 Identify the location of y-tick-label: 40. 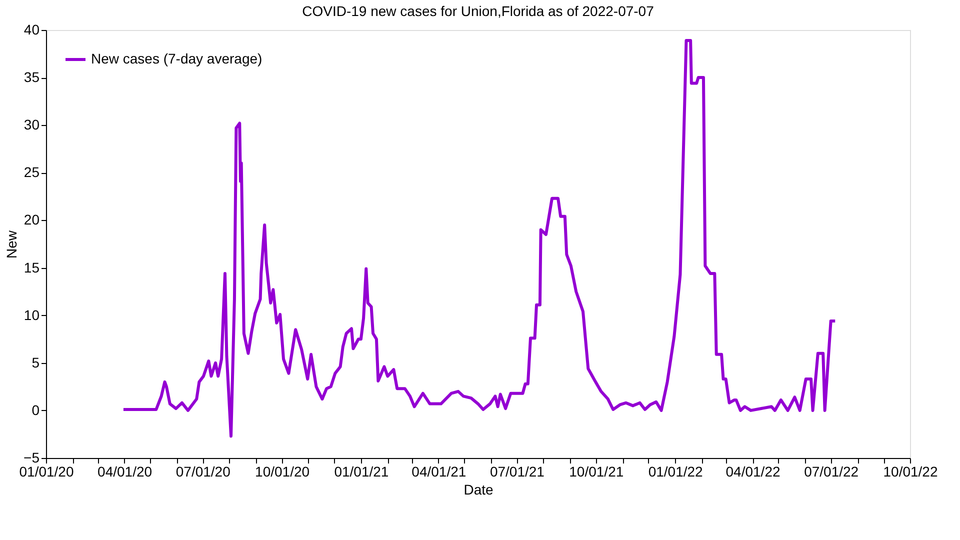
(32, 30).